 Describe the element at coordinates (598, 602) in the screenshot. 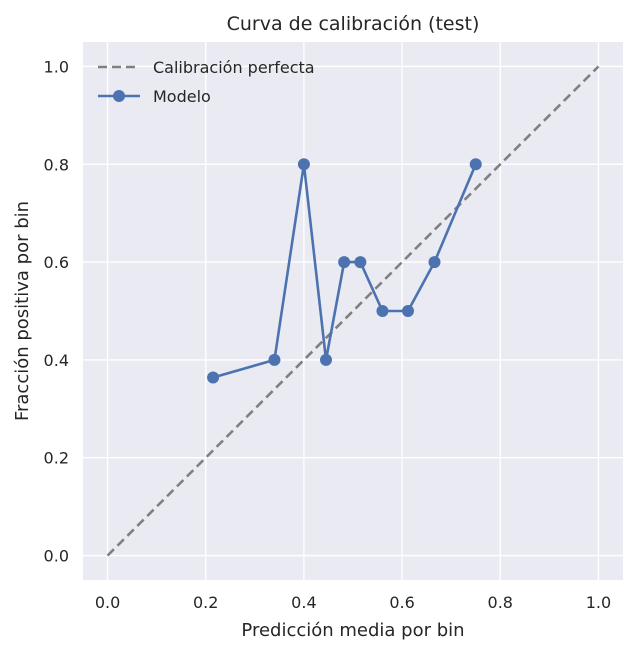

I see `x-tick-label-5: 1.0` at that location.